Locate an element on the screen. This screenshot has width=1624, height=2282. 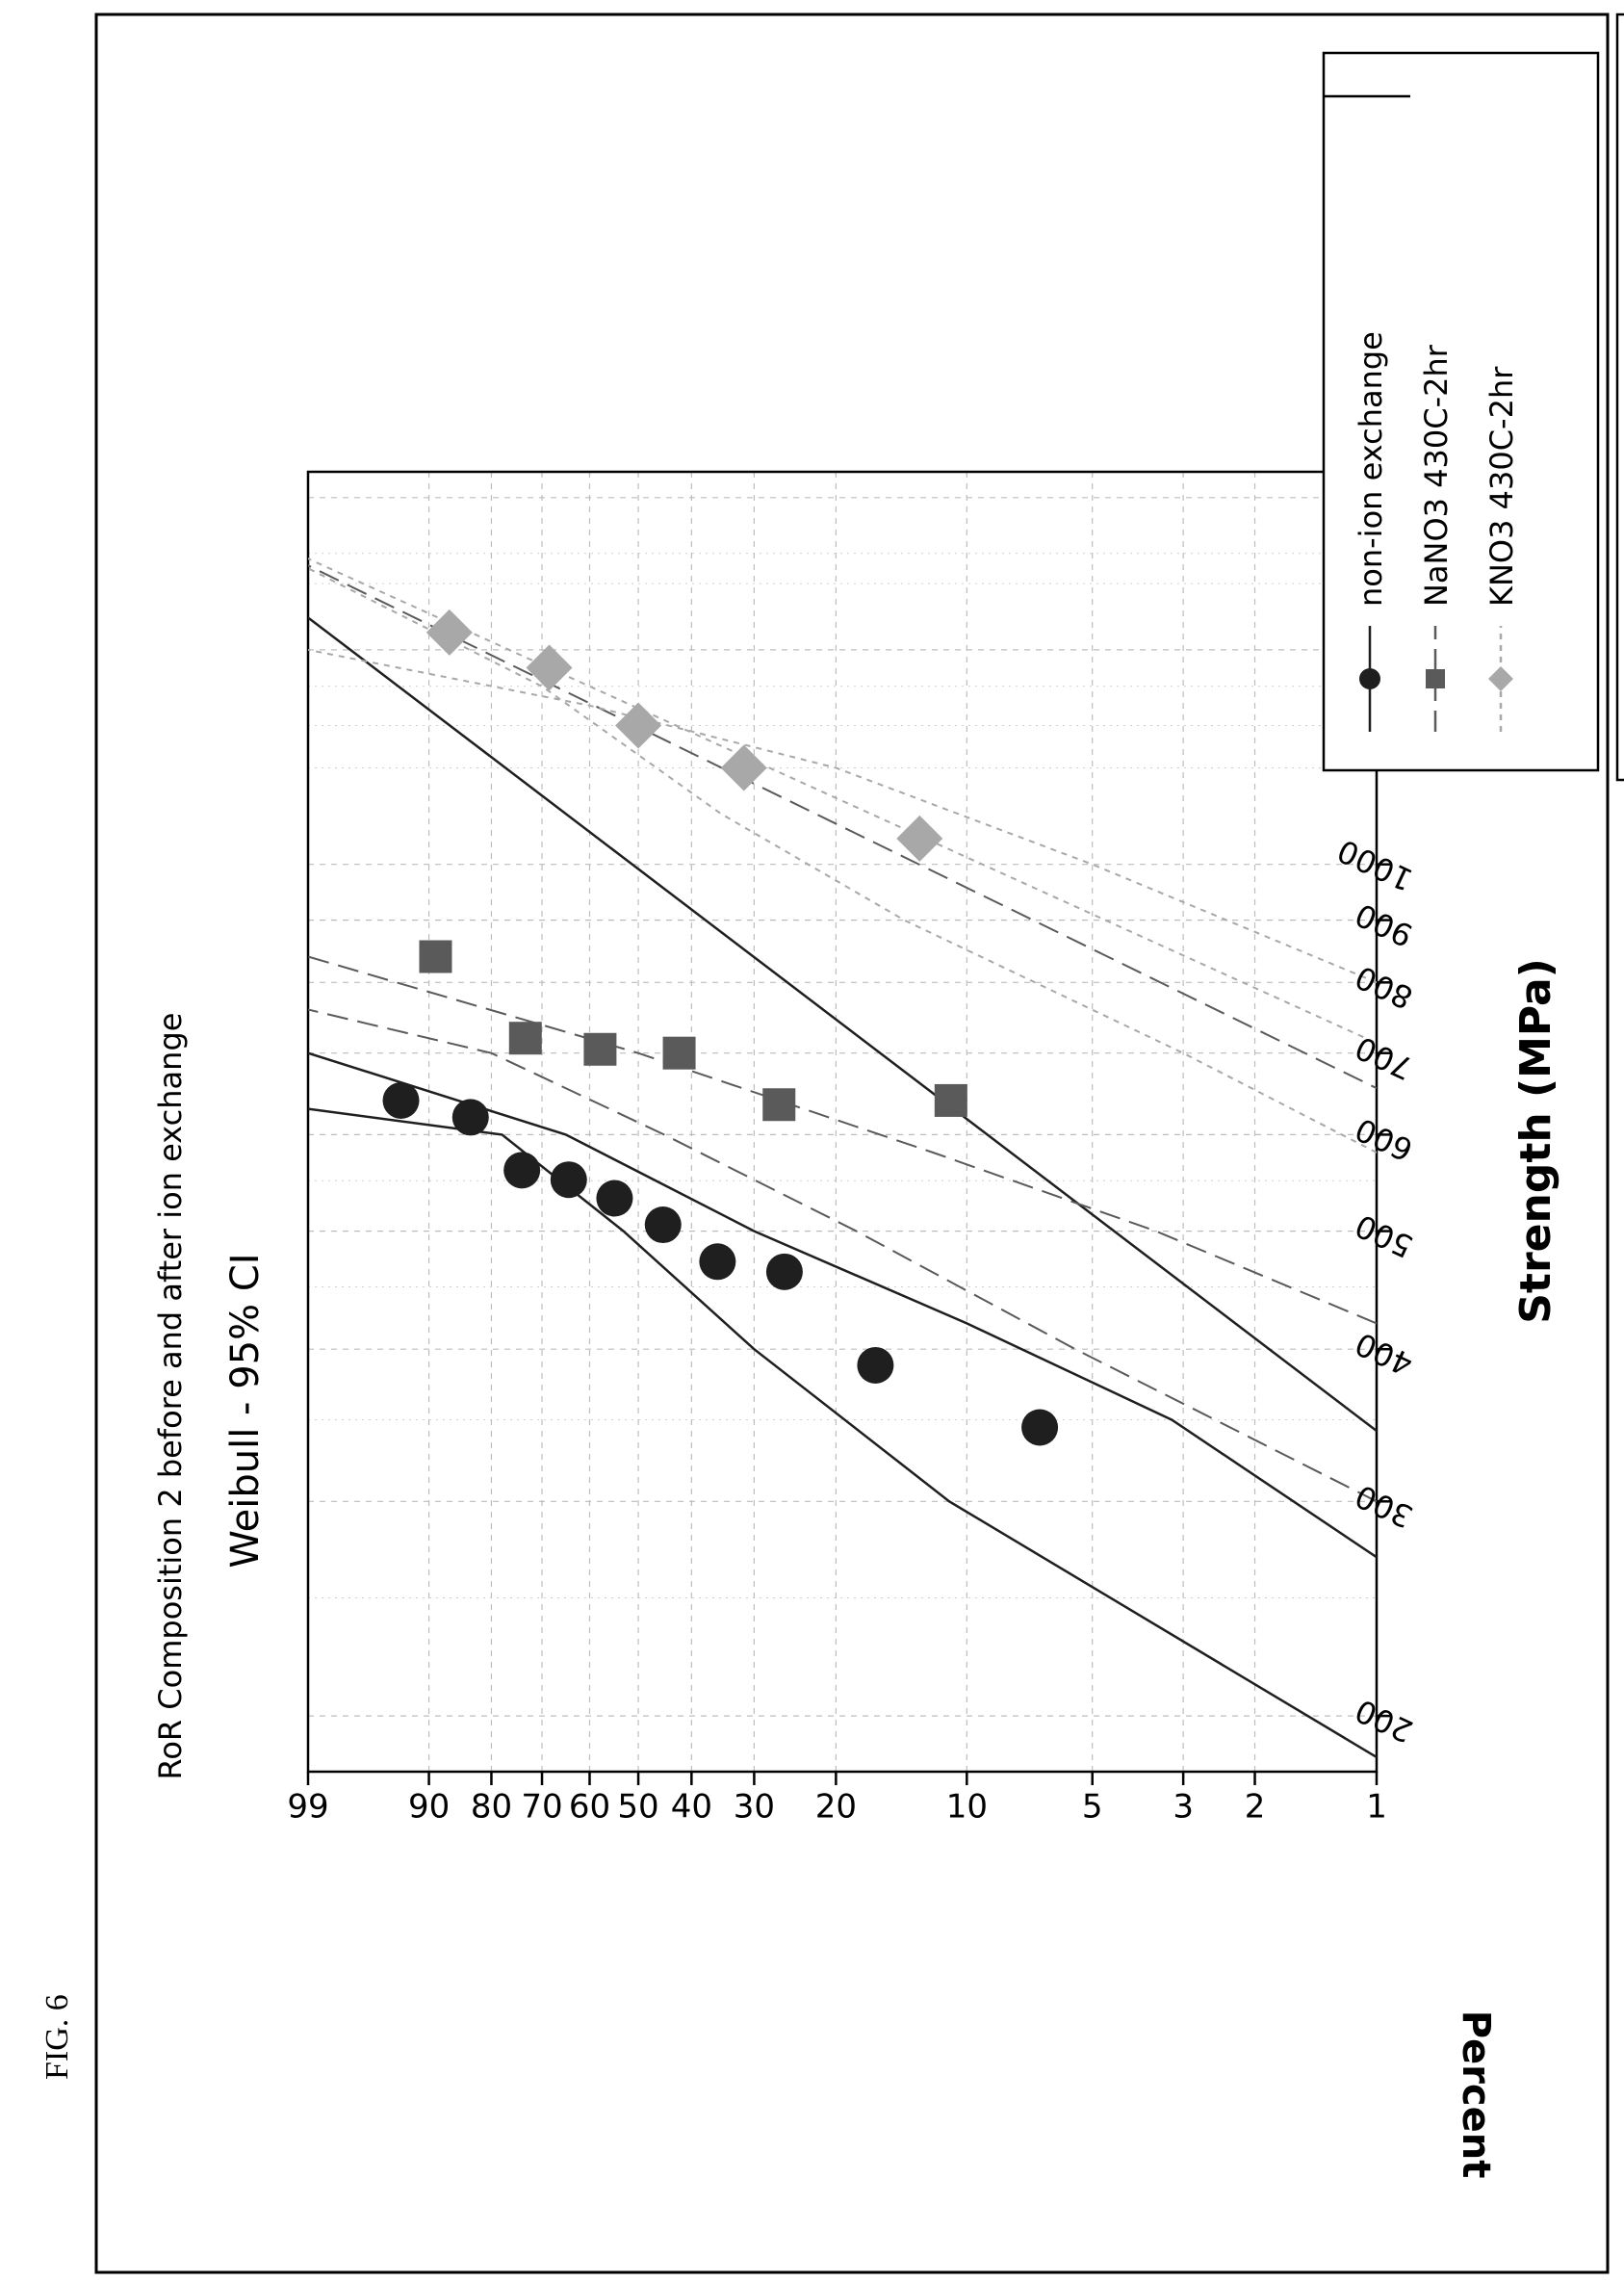
legend-marker-circle is located at coordinates (1369, 678).